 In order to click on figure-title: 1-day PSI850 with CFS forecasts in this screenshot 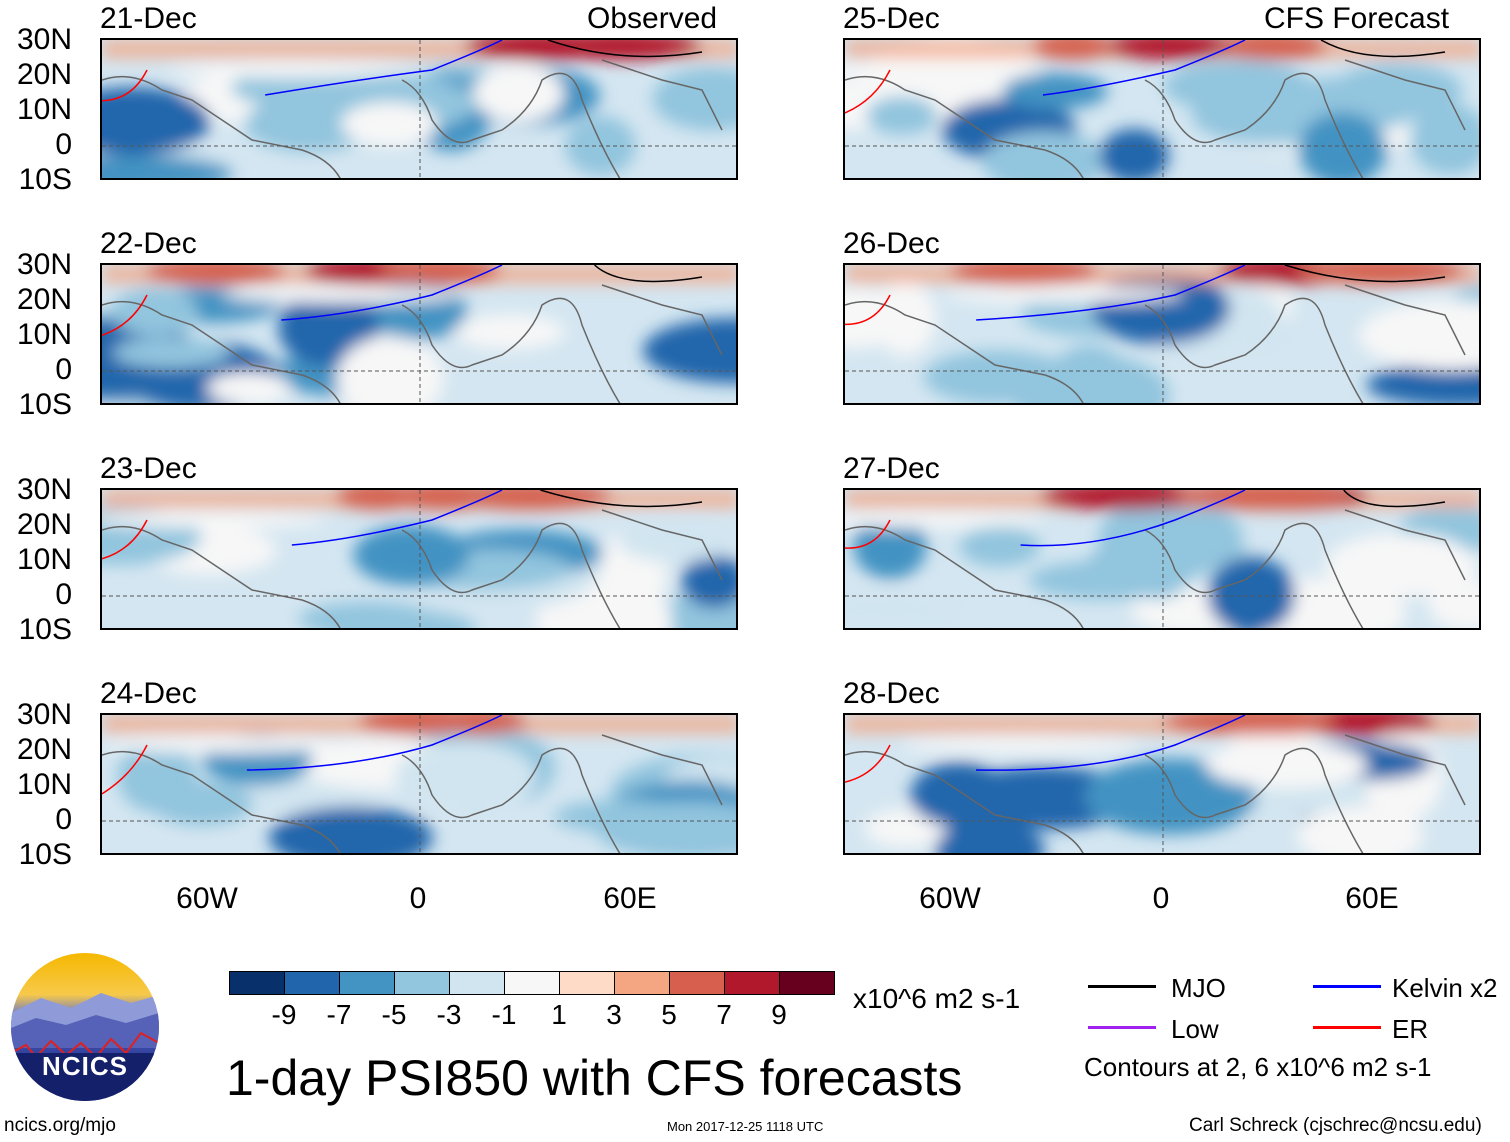, I will do `click(594, 1078)`.